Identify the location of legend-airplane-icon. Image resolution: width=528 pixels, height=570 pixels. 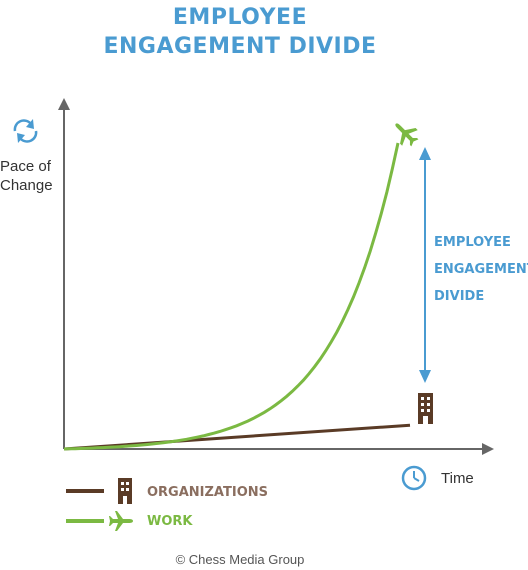
(121, 521).